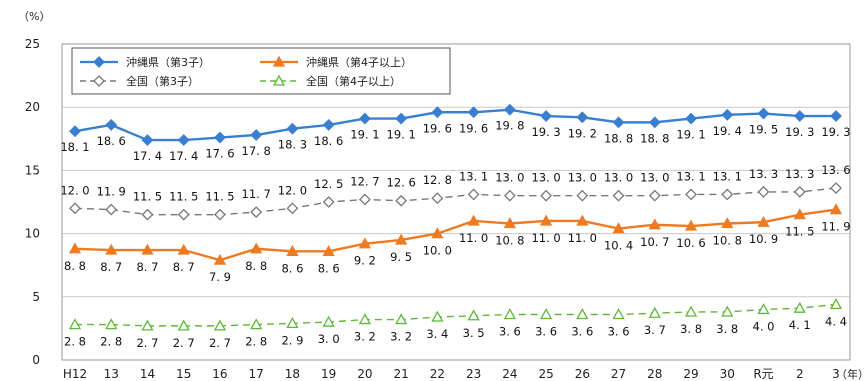  I want to click on series-1-label-13: 11. 0, so click(545, 238).